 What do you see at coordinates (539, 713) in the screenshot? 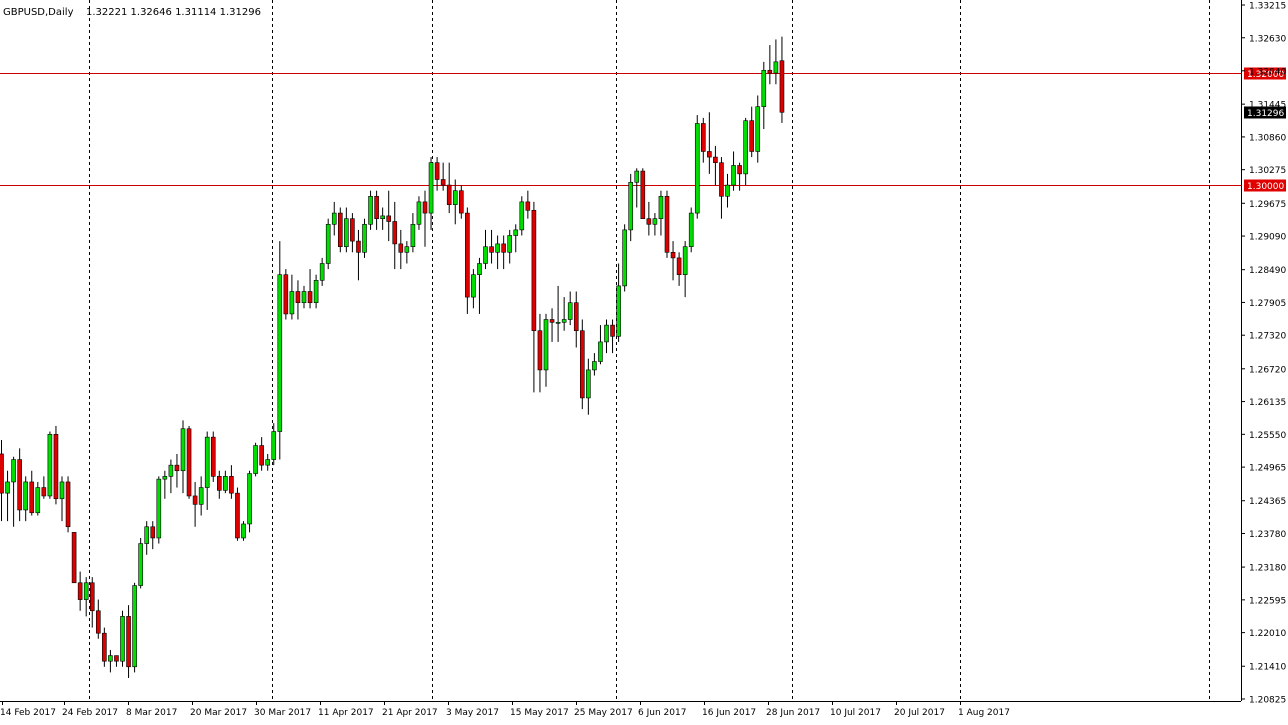
I see `date-tick-label: 15 May 2017` at bounding box center [539, 713].